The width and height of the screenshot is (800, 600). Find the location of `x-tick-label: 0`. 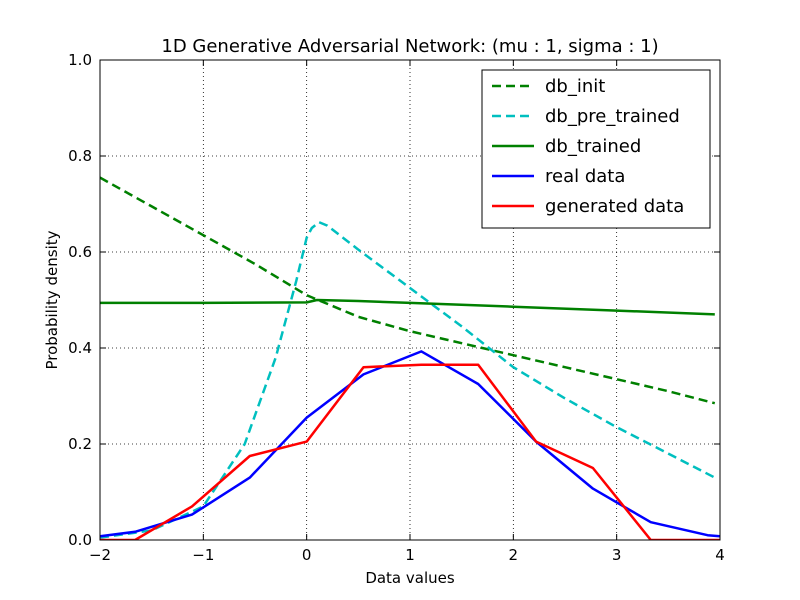

x-tick-label: 0 is located at coordinates (307, 555).